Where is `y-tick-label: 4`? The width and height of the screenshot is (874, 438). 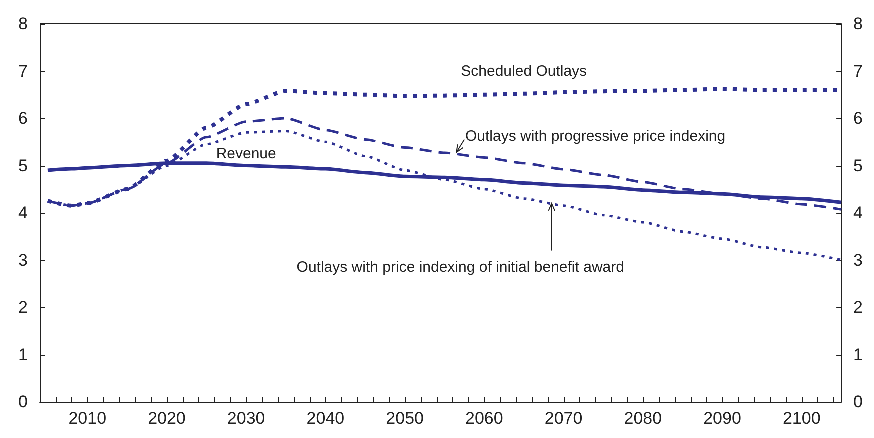
y-tick-label: 4 is located at coordinates (23, 213).